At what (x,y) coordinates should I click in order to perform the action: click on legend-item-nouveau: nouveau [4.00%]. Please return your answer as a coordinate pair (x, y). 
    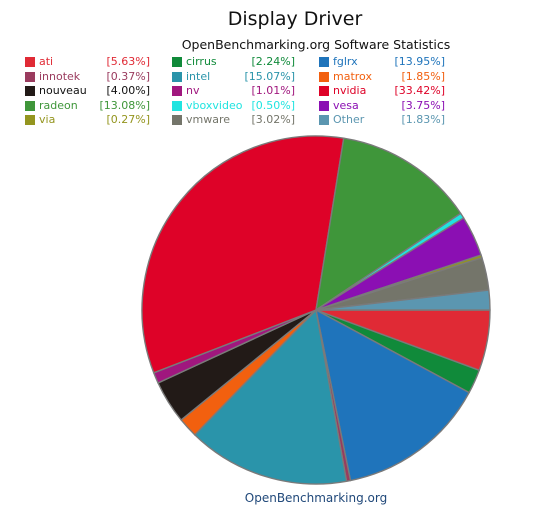
    Looking at the image, I should click on (87, 91).